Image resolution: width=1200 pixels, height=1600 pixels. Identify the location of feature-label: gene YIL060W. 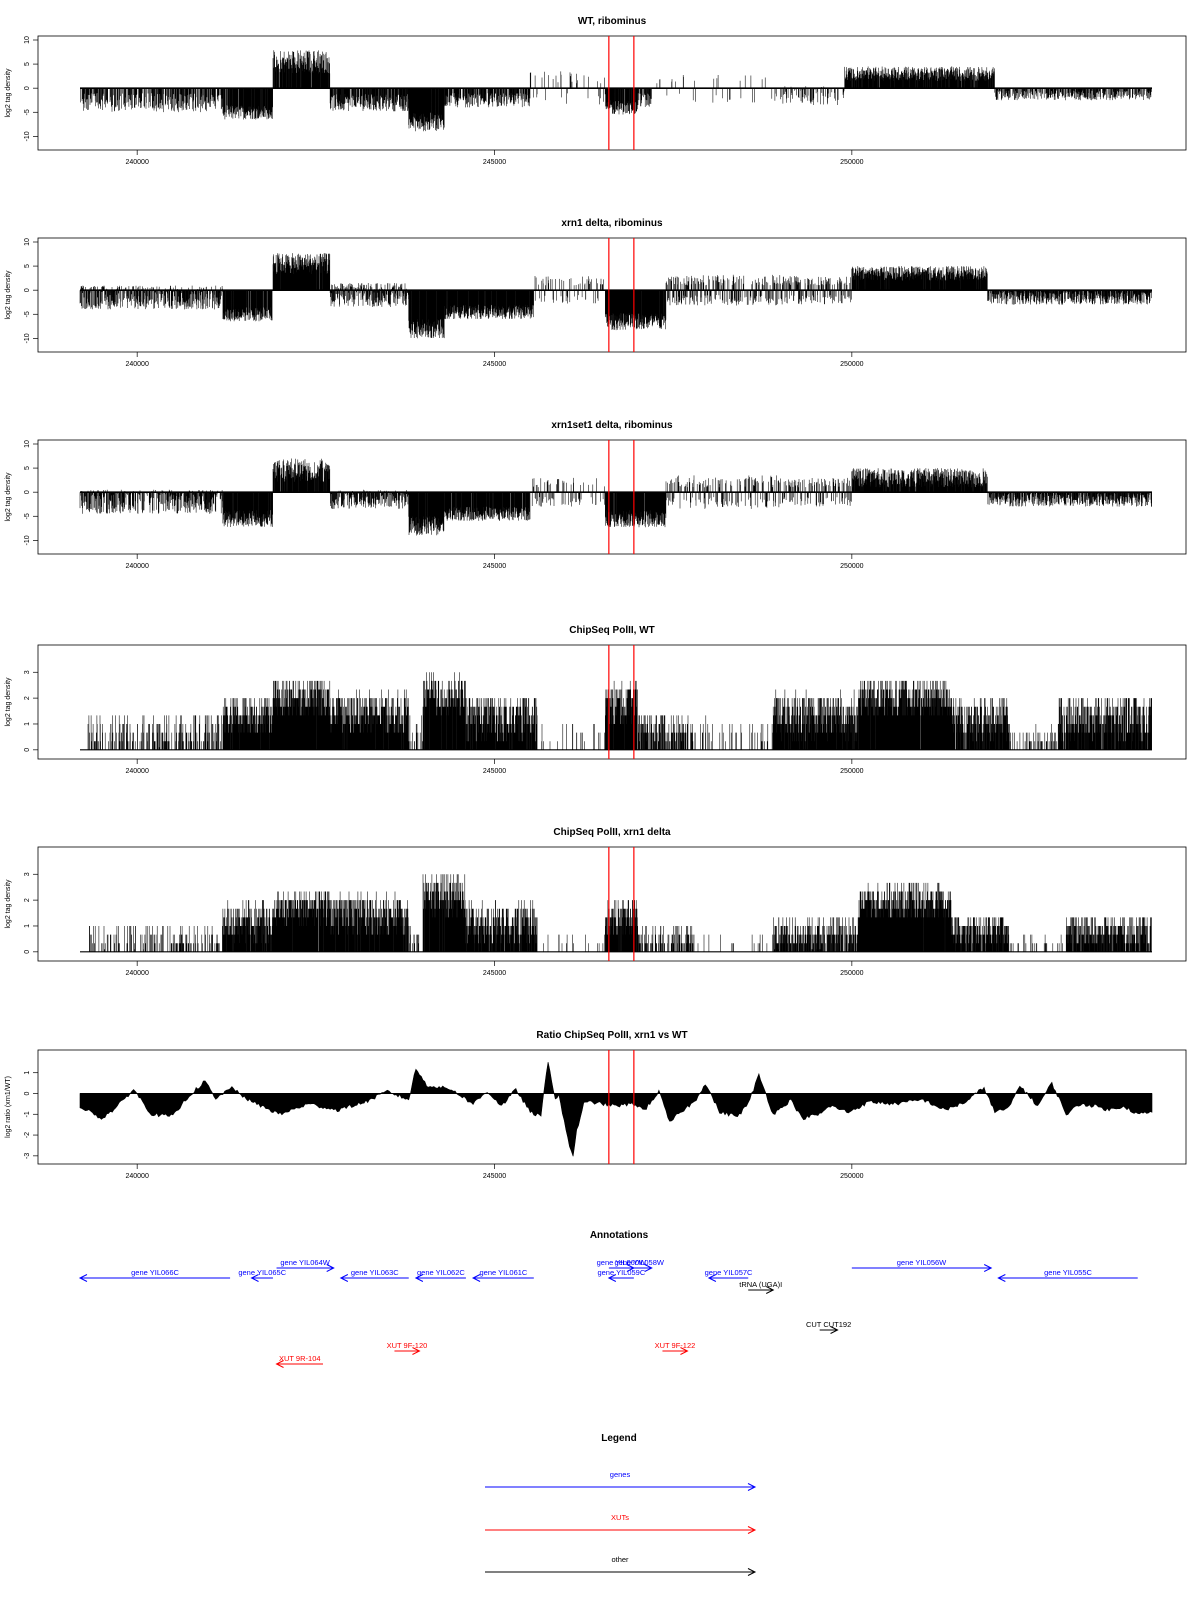
(622, 1262).